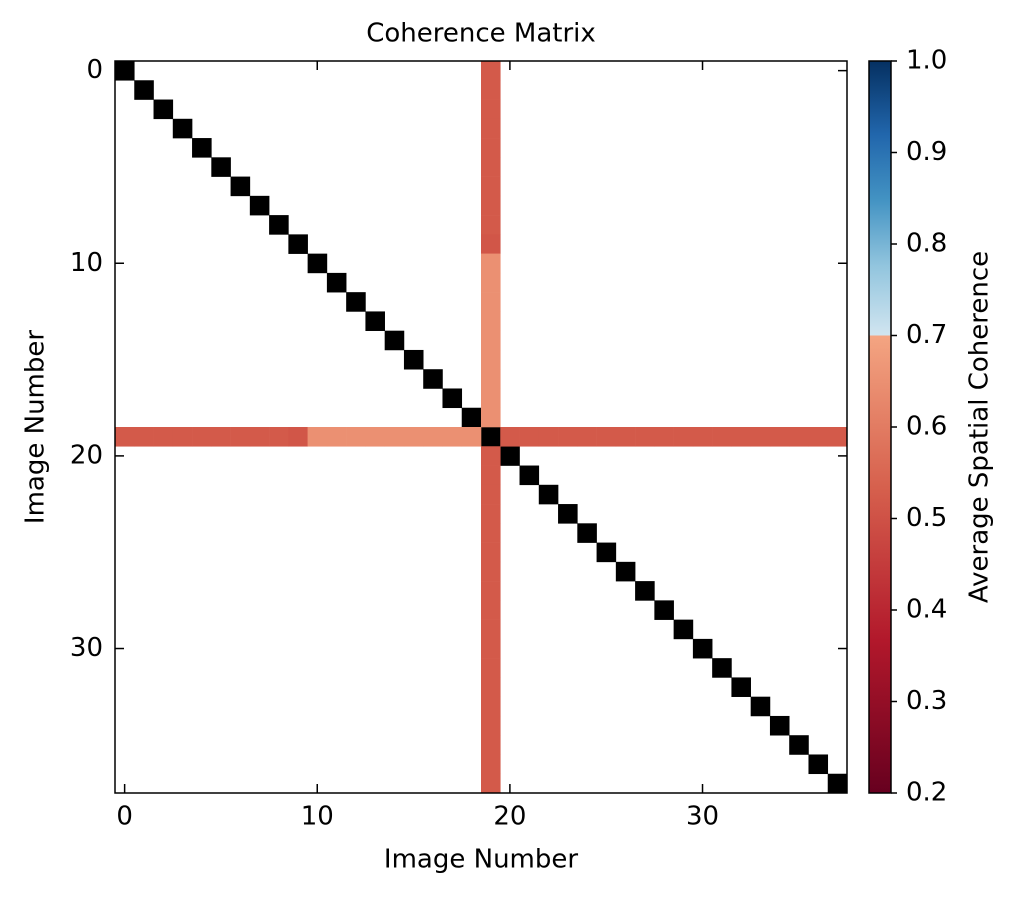 This screenshot has height=899, width=1018. I want to click on y-axis-label: Image Number, so click(36, 427).